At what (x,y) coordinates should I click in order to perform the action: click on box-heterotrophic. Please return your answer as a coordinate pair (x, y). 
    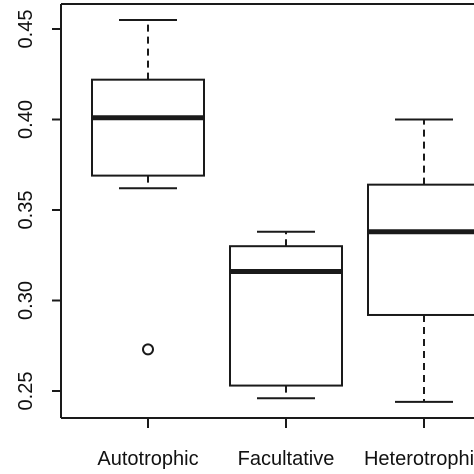
    Looking at the image, I should click on (420, 260).